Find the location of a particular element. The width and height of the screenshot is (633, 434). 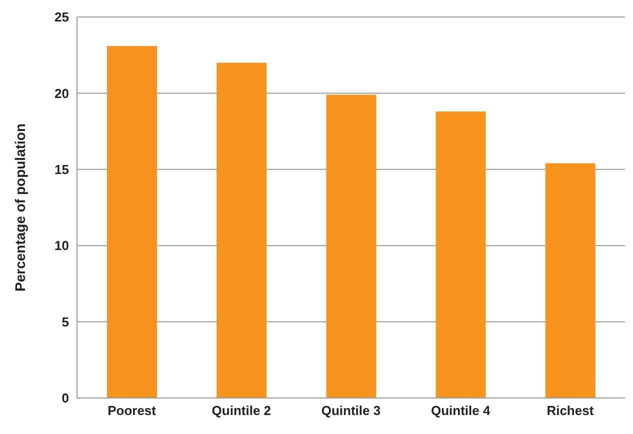

y-axis-title: Percentage of population is located at coordinates (20, 207).